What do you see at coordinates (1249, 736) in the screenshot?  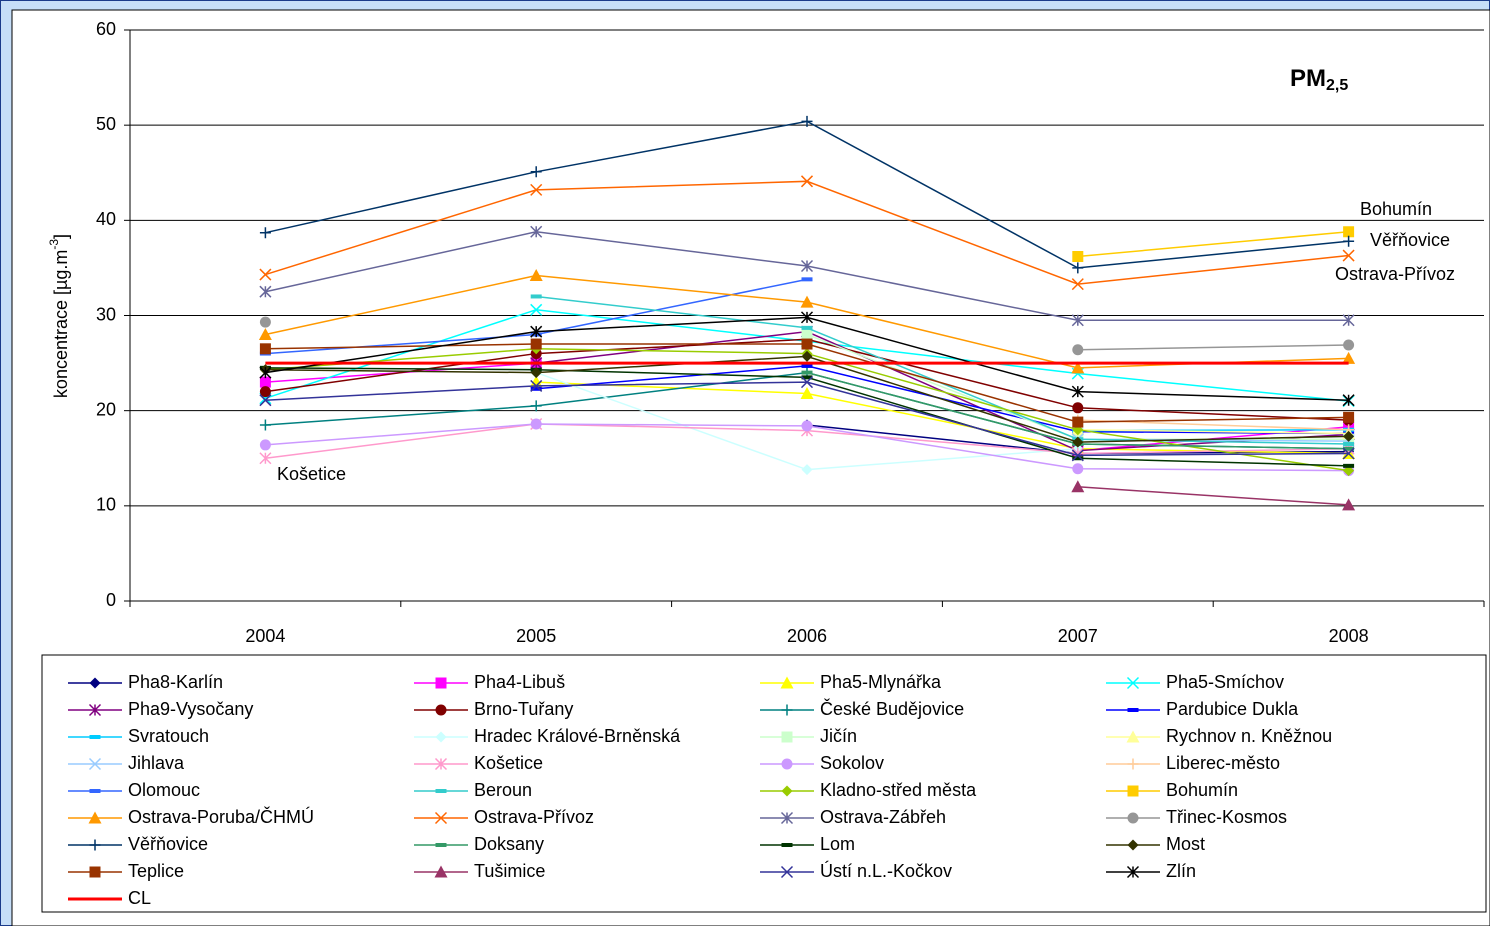 I see `legend-label: Rychnov n. Kněžnou` at bounding box center [1249, 736].